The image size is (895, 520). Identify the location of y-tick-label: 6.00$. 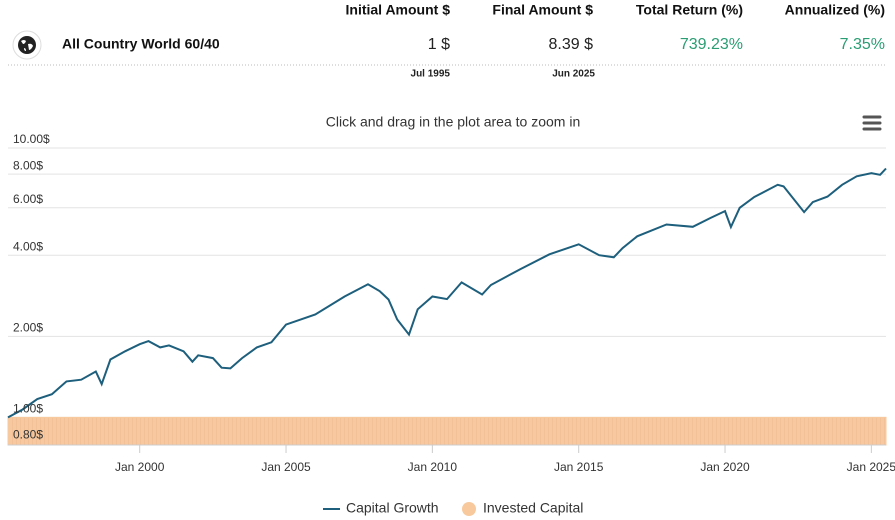
(28, 199).